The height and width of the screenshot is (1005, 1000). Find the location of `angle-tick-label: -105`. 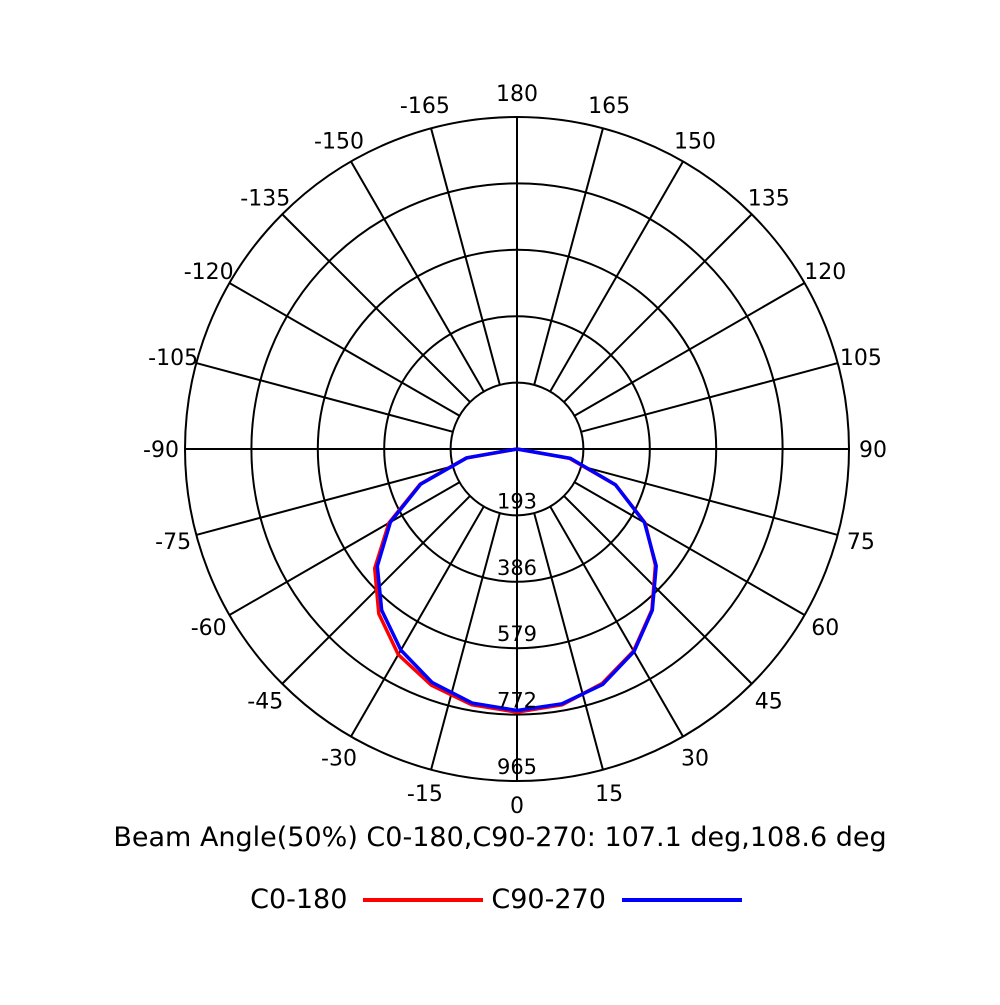

angle-tick-label: -105 is located at coordinates (173, 358).